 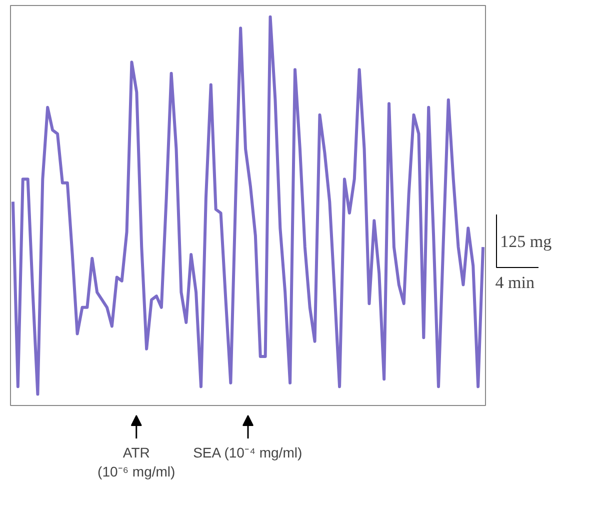 I want to click on text: ATR (10⁻⁶ mg/ml), so click(x=137, y=462).